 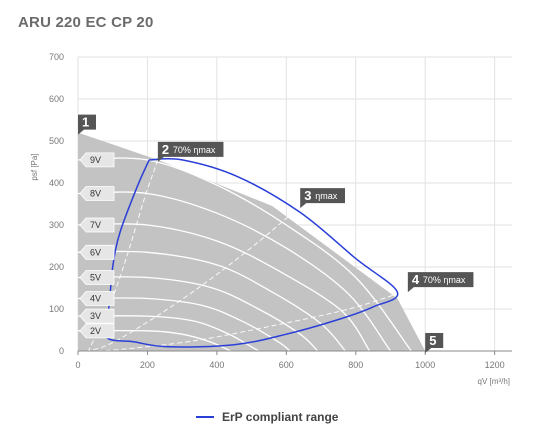 What do you see at coordinates (216, 365) in the screenshot?
I see `x-tick-label: 400` at bounding box center [216, 365].